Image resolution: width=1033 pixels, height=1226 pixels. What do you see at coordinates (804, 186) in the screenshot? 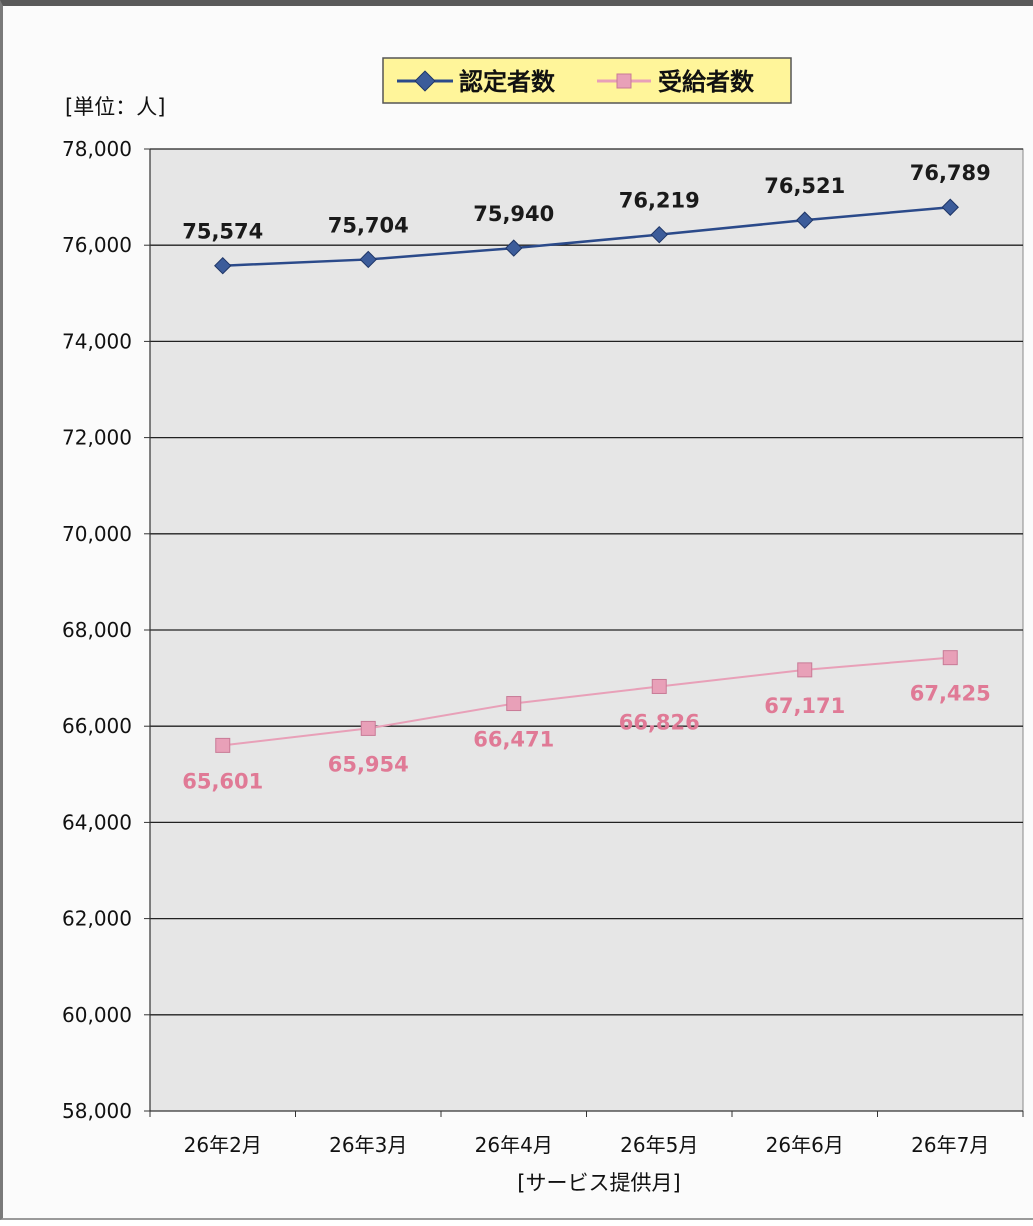
I see `data-label-0: 76,521` at bounding box center [804, 186].